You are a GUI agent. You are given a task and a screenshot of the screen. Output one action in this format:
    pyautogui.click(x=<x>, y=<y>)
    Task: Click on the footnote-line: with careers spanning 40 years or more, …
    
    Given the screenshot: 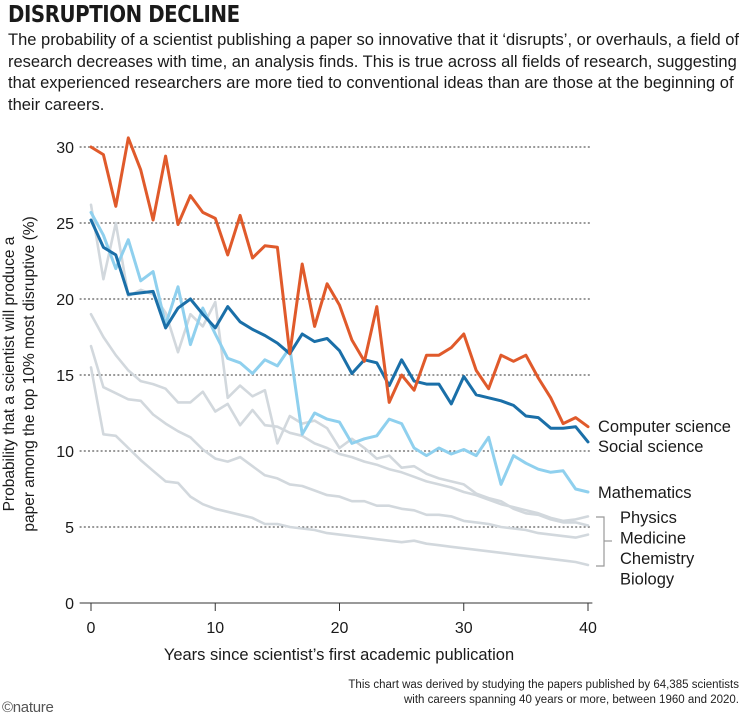 What is the action you would take?
    pyautogui.click(x=571, y=700)
    